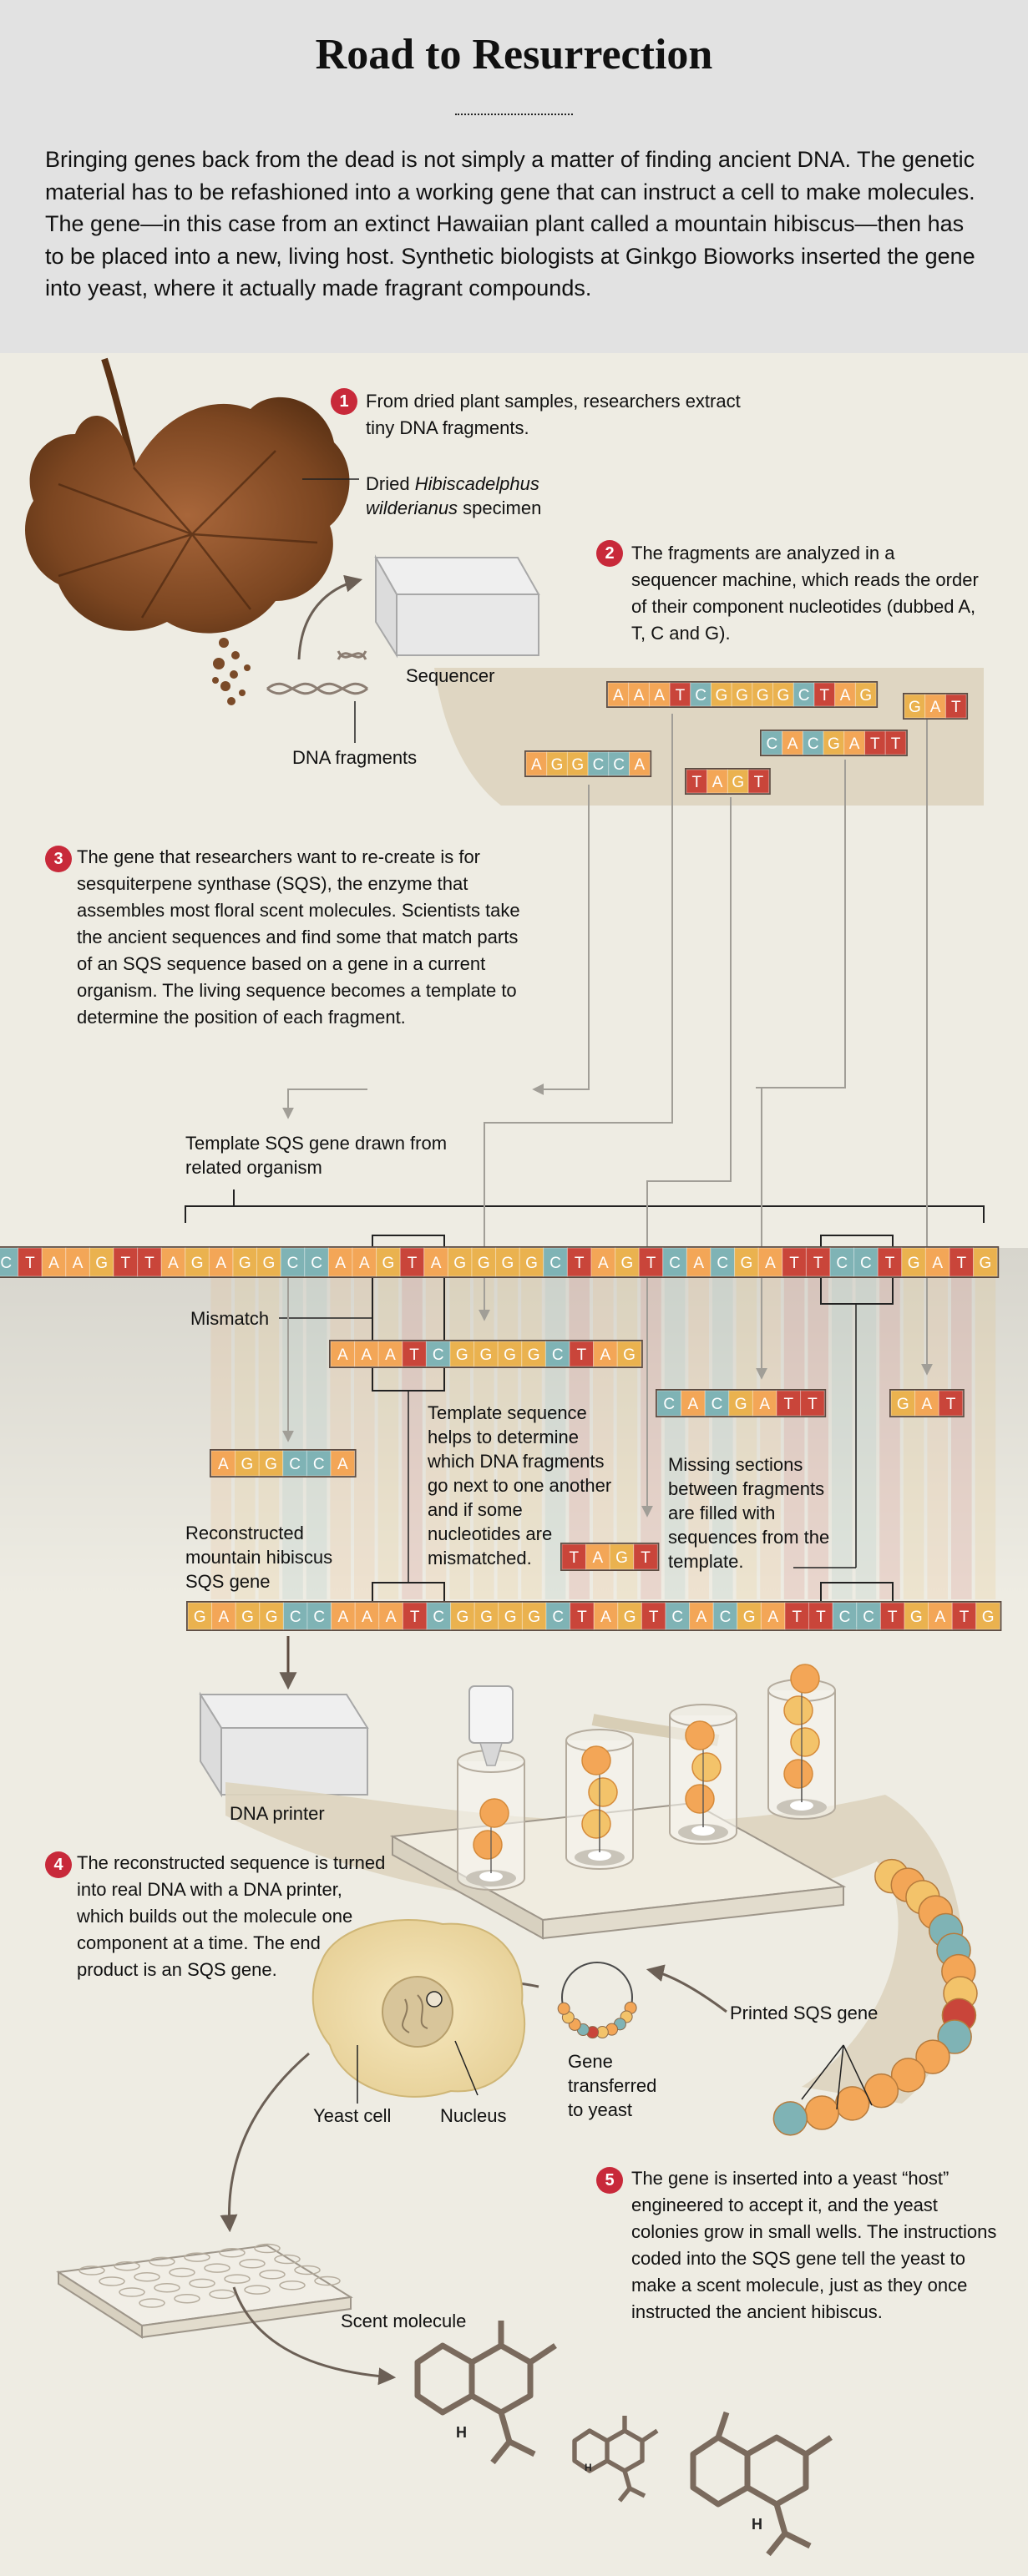 This screenshot has height=2576, width=1028. What do you see at coordinates (404, 2321) in the screenshot?
I see `scent-molecule-label: Scent molecule` at bounding box center [404, 2321].